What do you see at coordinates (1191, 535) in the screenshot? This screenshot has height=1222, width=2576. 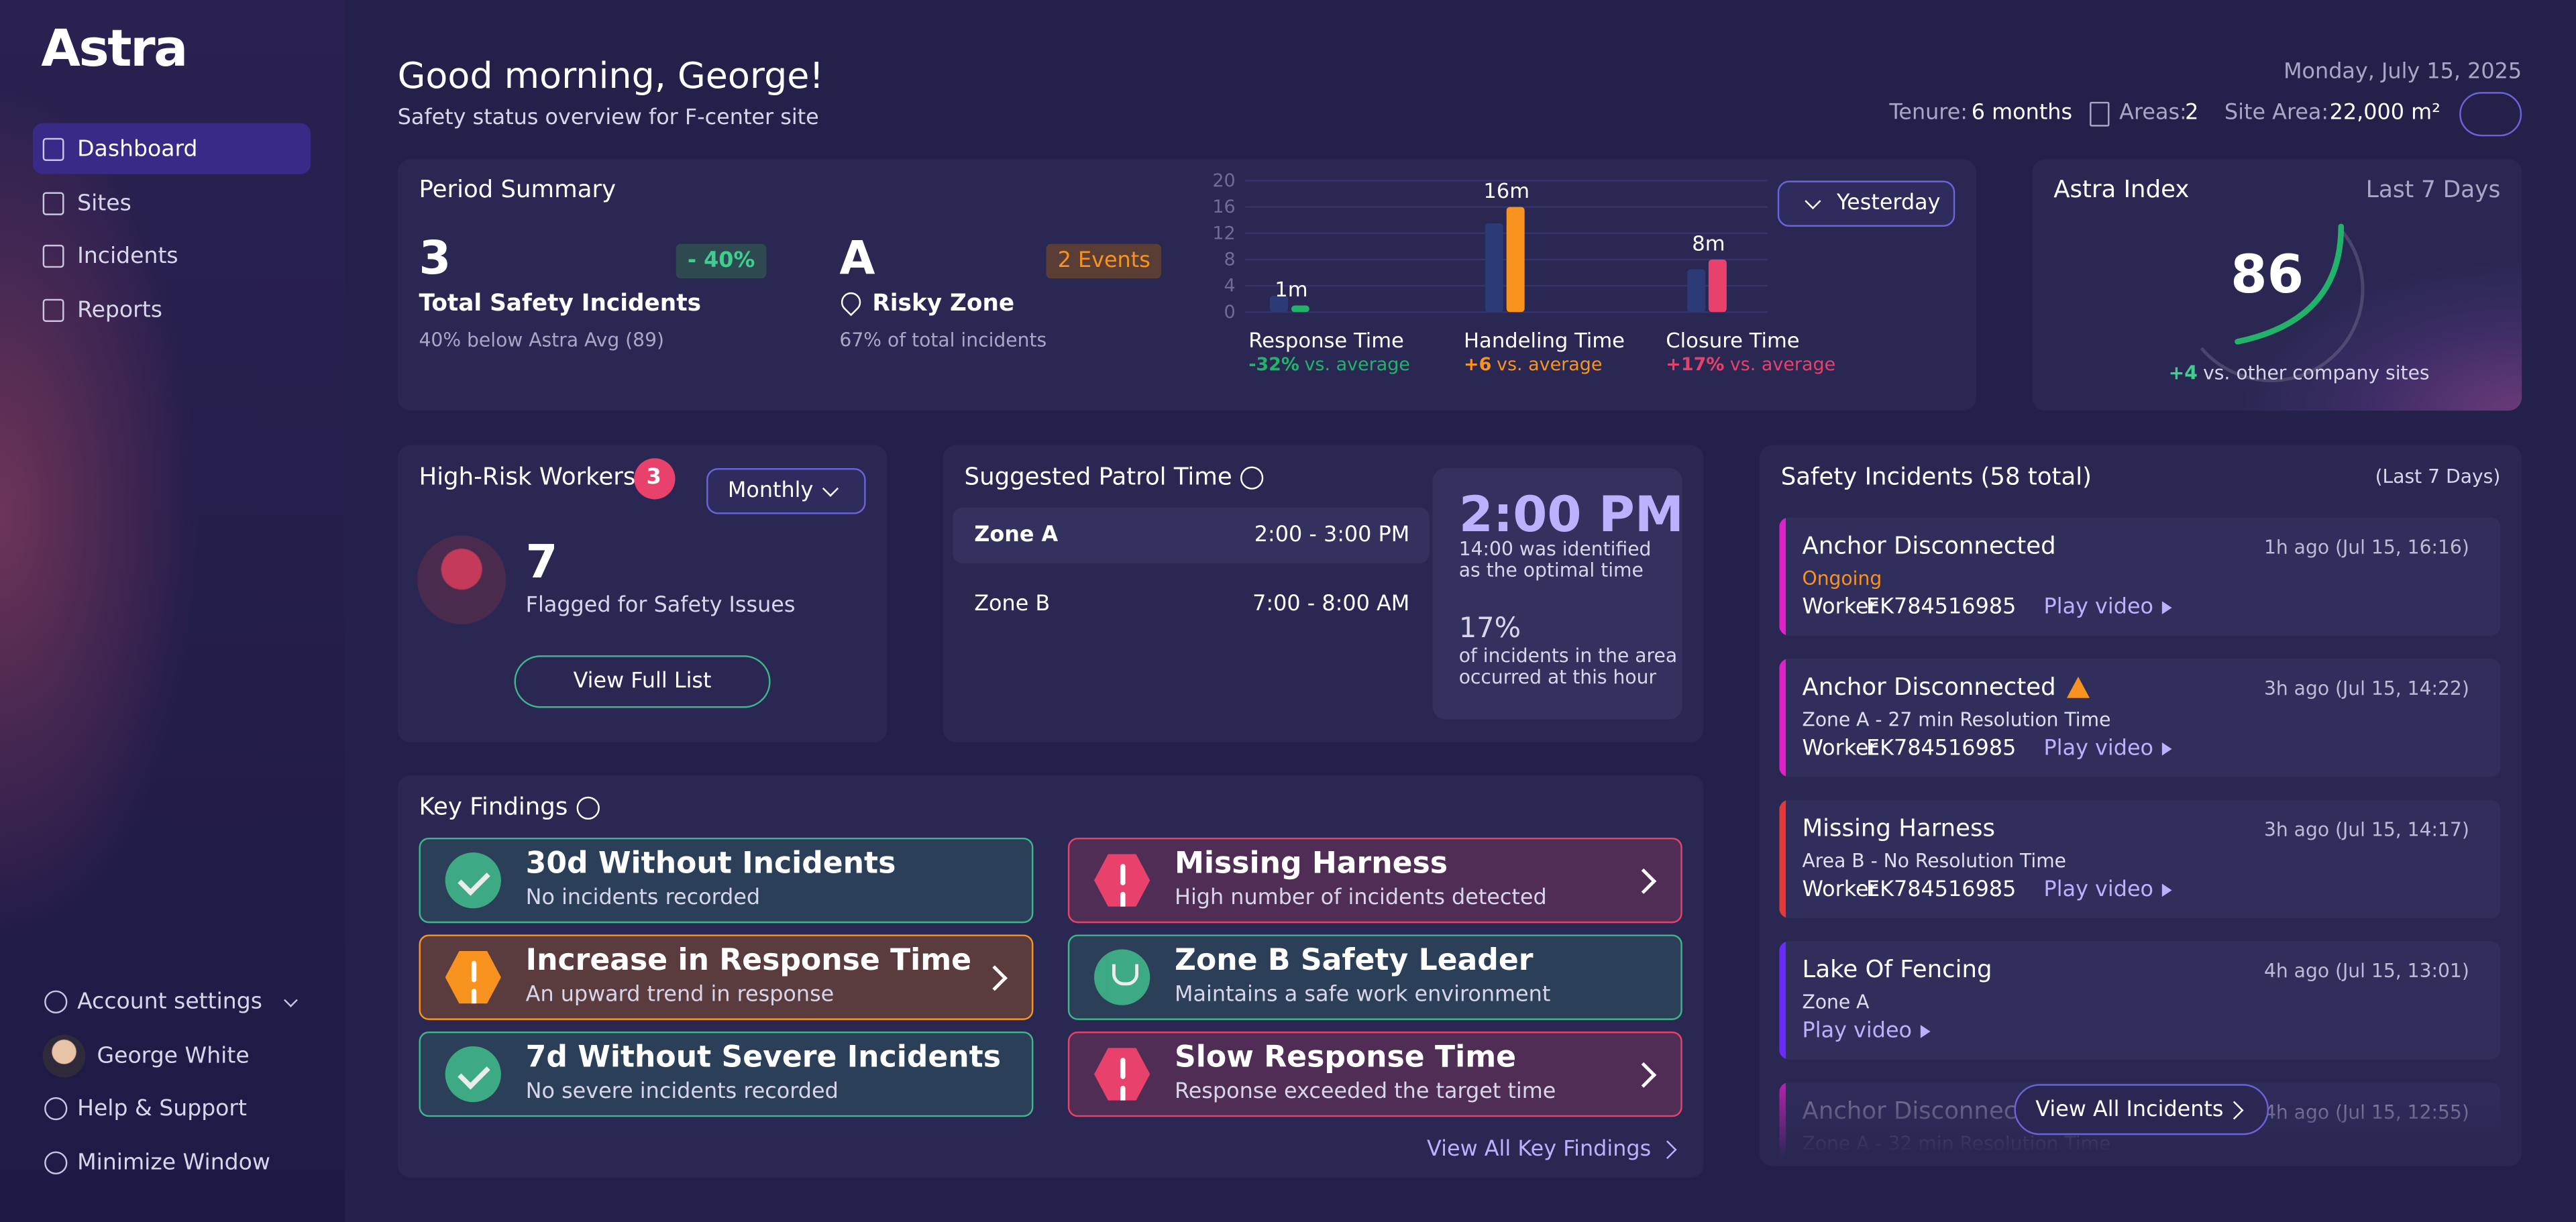 I see `zone-row-highlight` at bounding box center [1191, 535].